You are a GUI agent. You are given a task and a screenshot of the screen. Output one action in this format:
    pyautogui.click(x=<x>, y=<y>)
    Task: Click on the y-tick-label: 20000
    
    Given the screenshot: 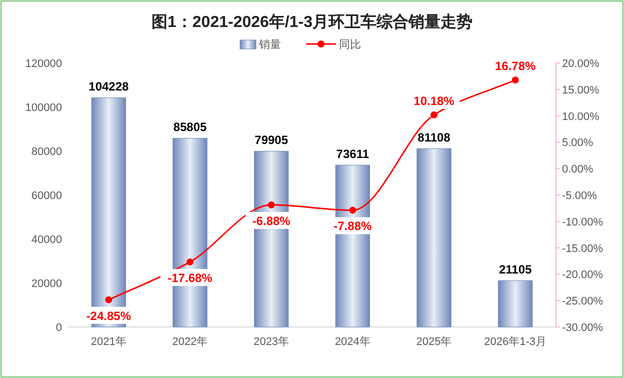 What is the action you would take?
    pyautogui.click(x=46, y=284)
    